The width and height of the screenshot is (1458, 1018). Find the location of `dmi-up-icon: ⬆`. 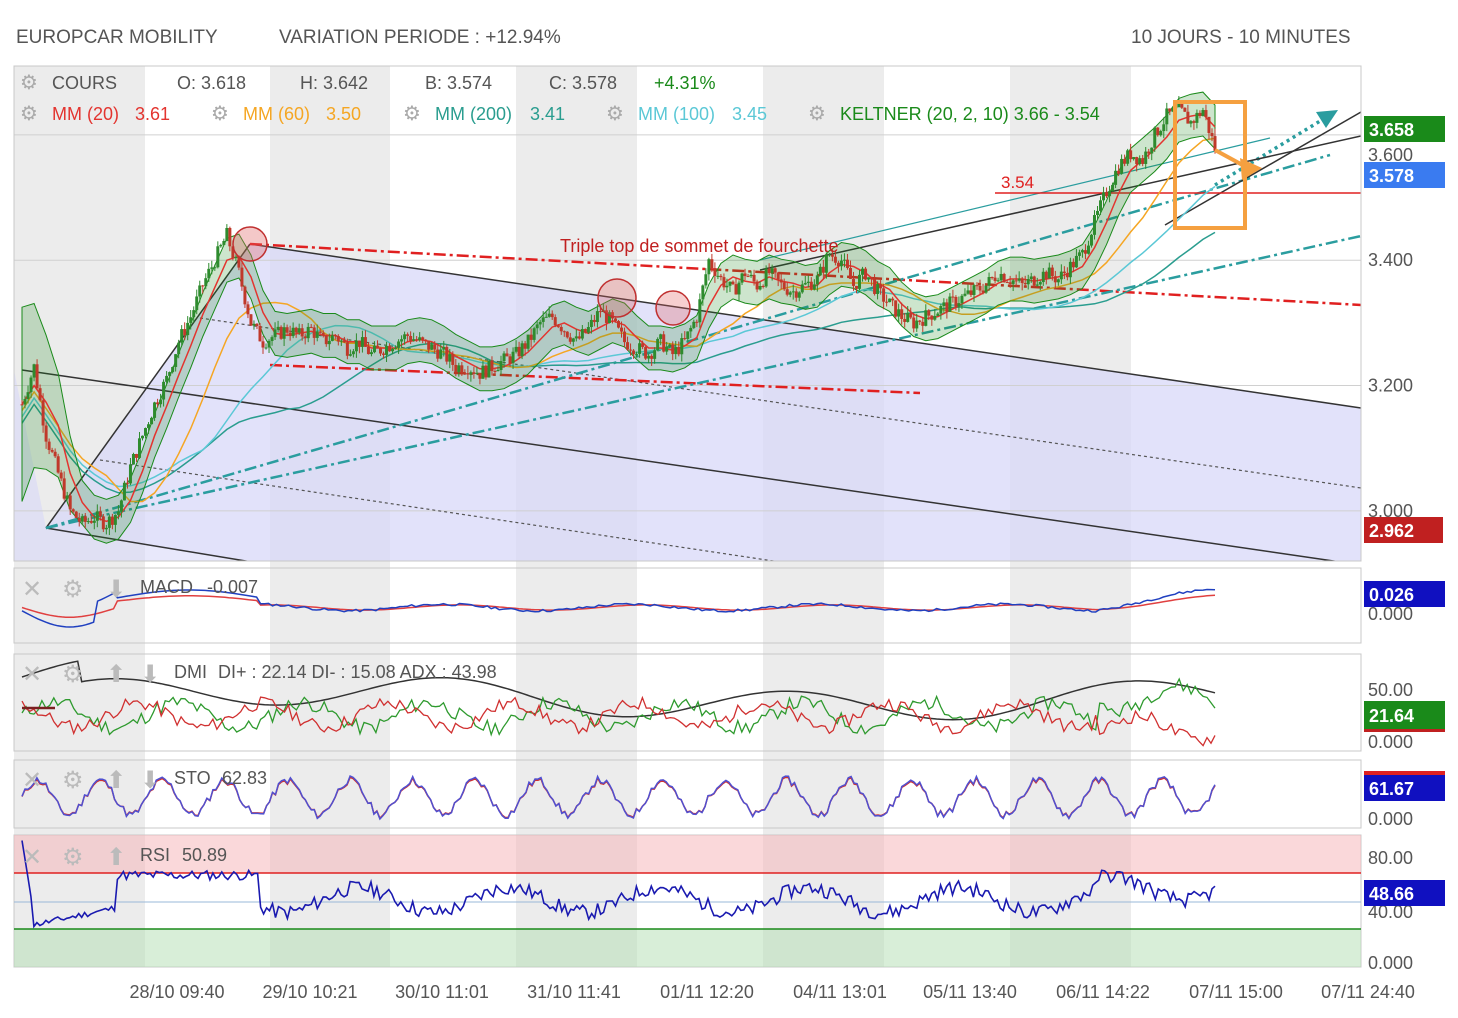

dmi-up-icon: ⬆ is located at coordinates (116, 674).